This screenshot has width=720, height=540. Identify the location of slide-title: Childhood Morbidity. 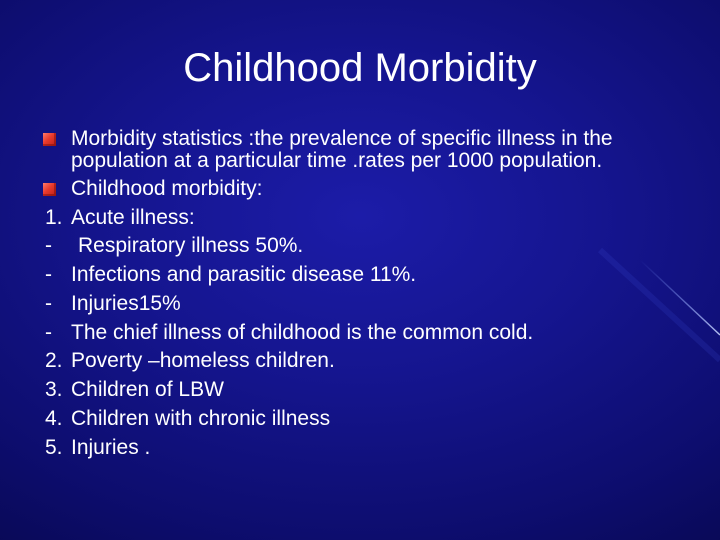
(360, 68).